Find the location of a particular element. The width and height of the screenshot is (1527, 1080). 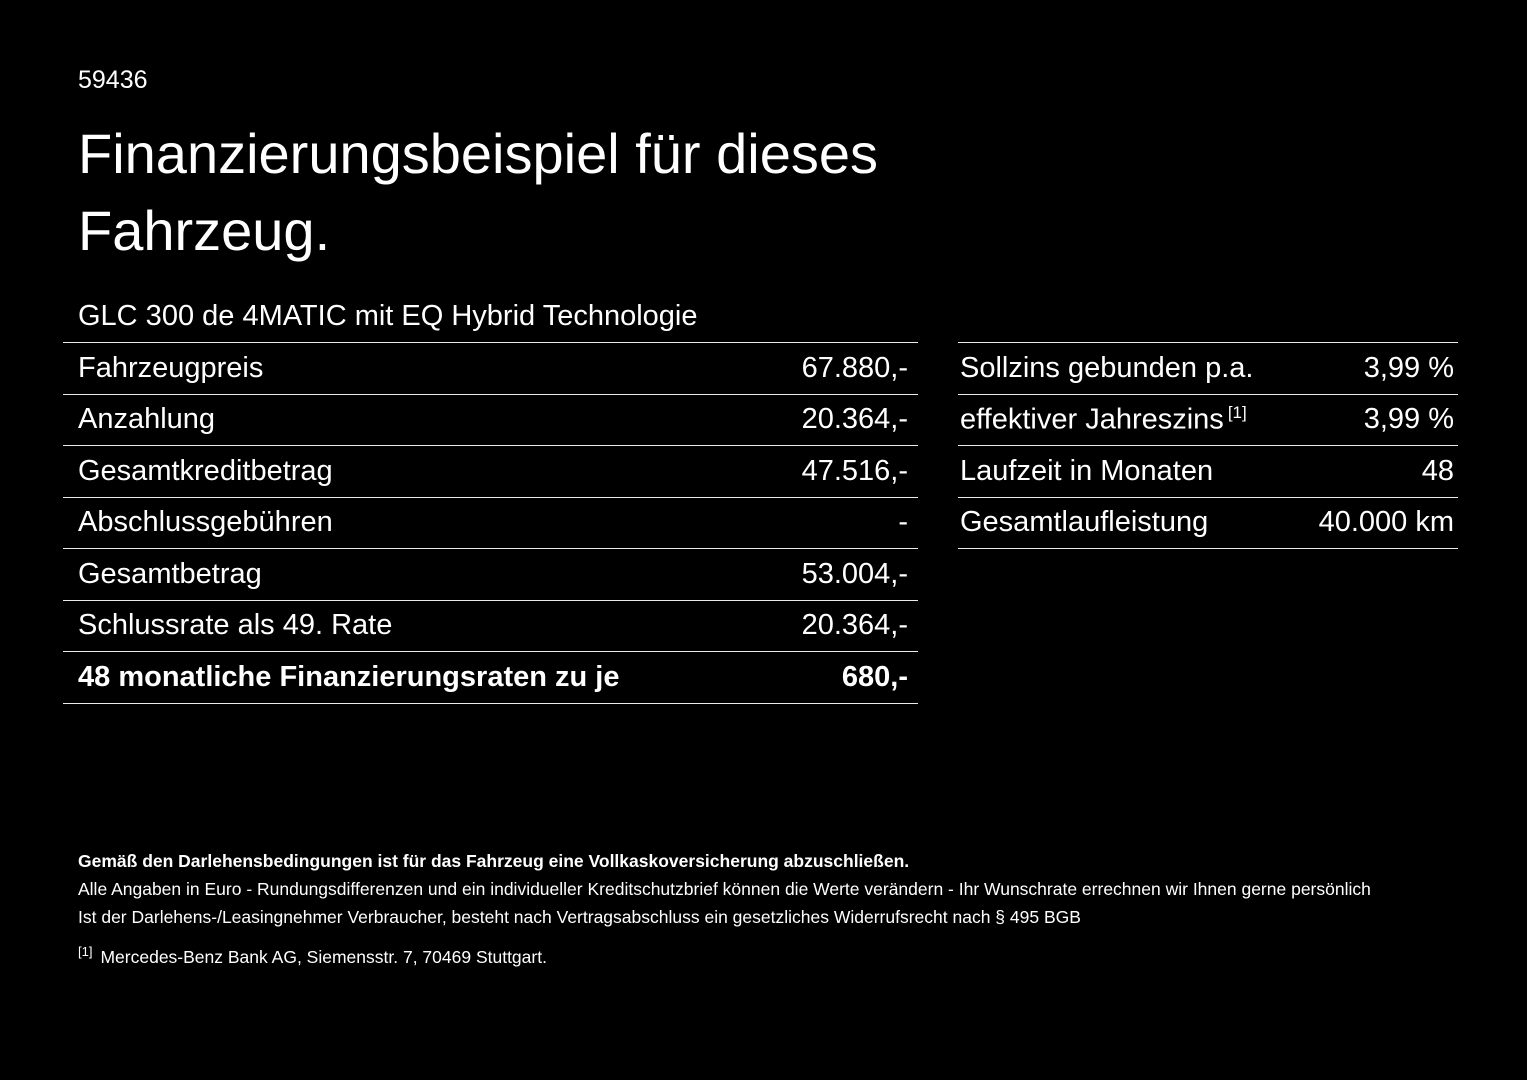

table-row-down-payment: Anzahlung 20.364,- is located at coordinates (490, 419).